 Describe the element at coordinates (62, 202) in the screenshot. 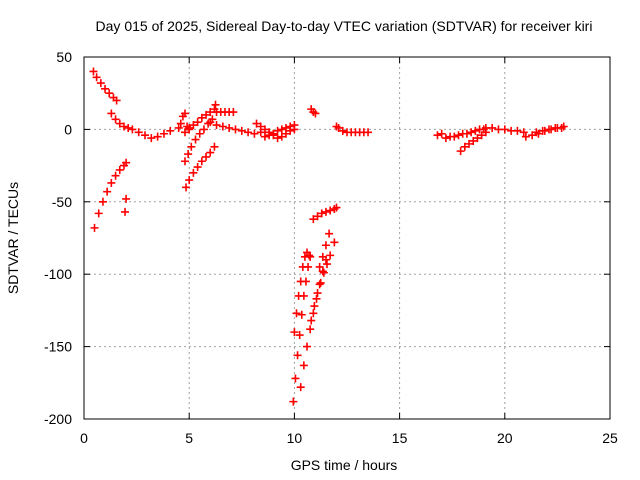

I see `y-tick-label: -50` at that location.